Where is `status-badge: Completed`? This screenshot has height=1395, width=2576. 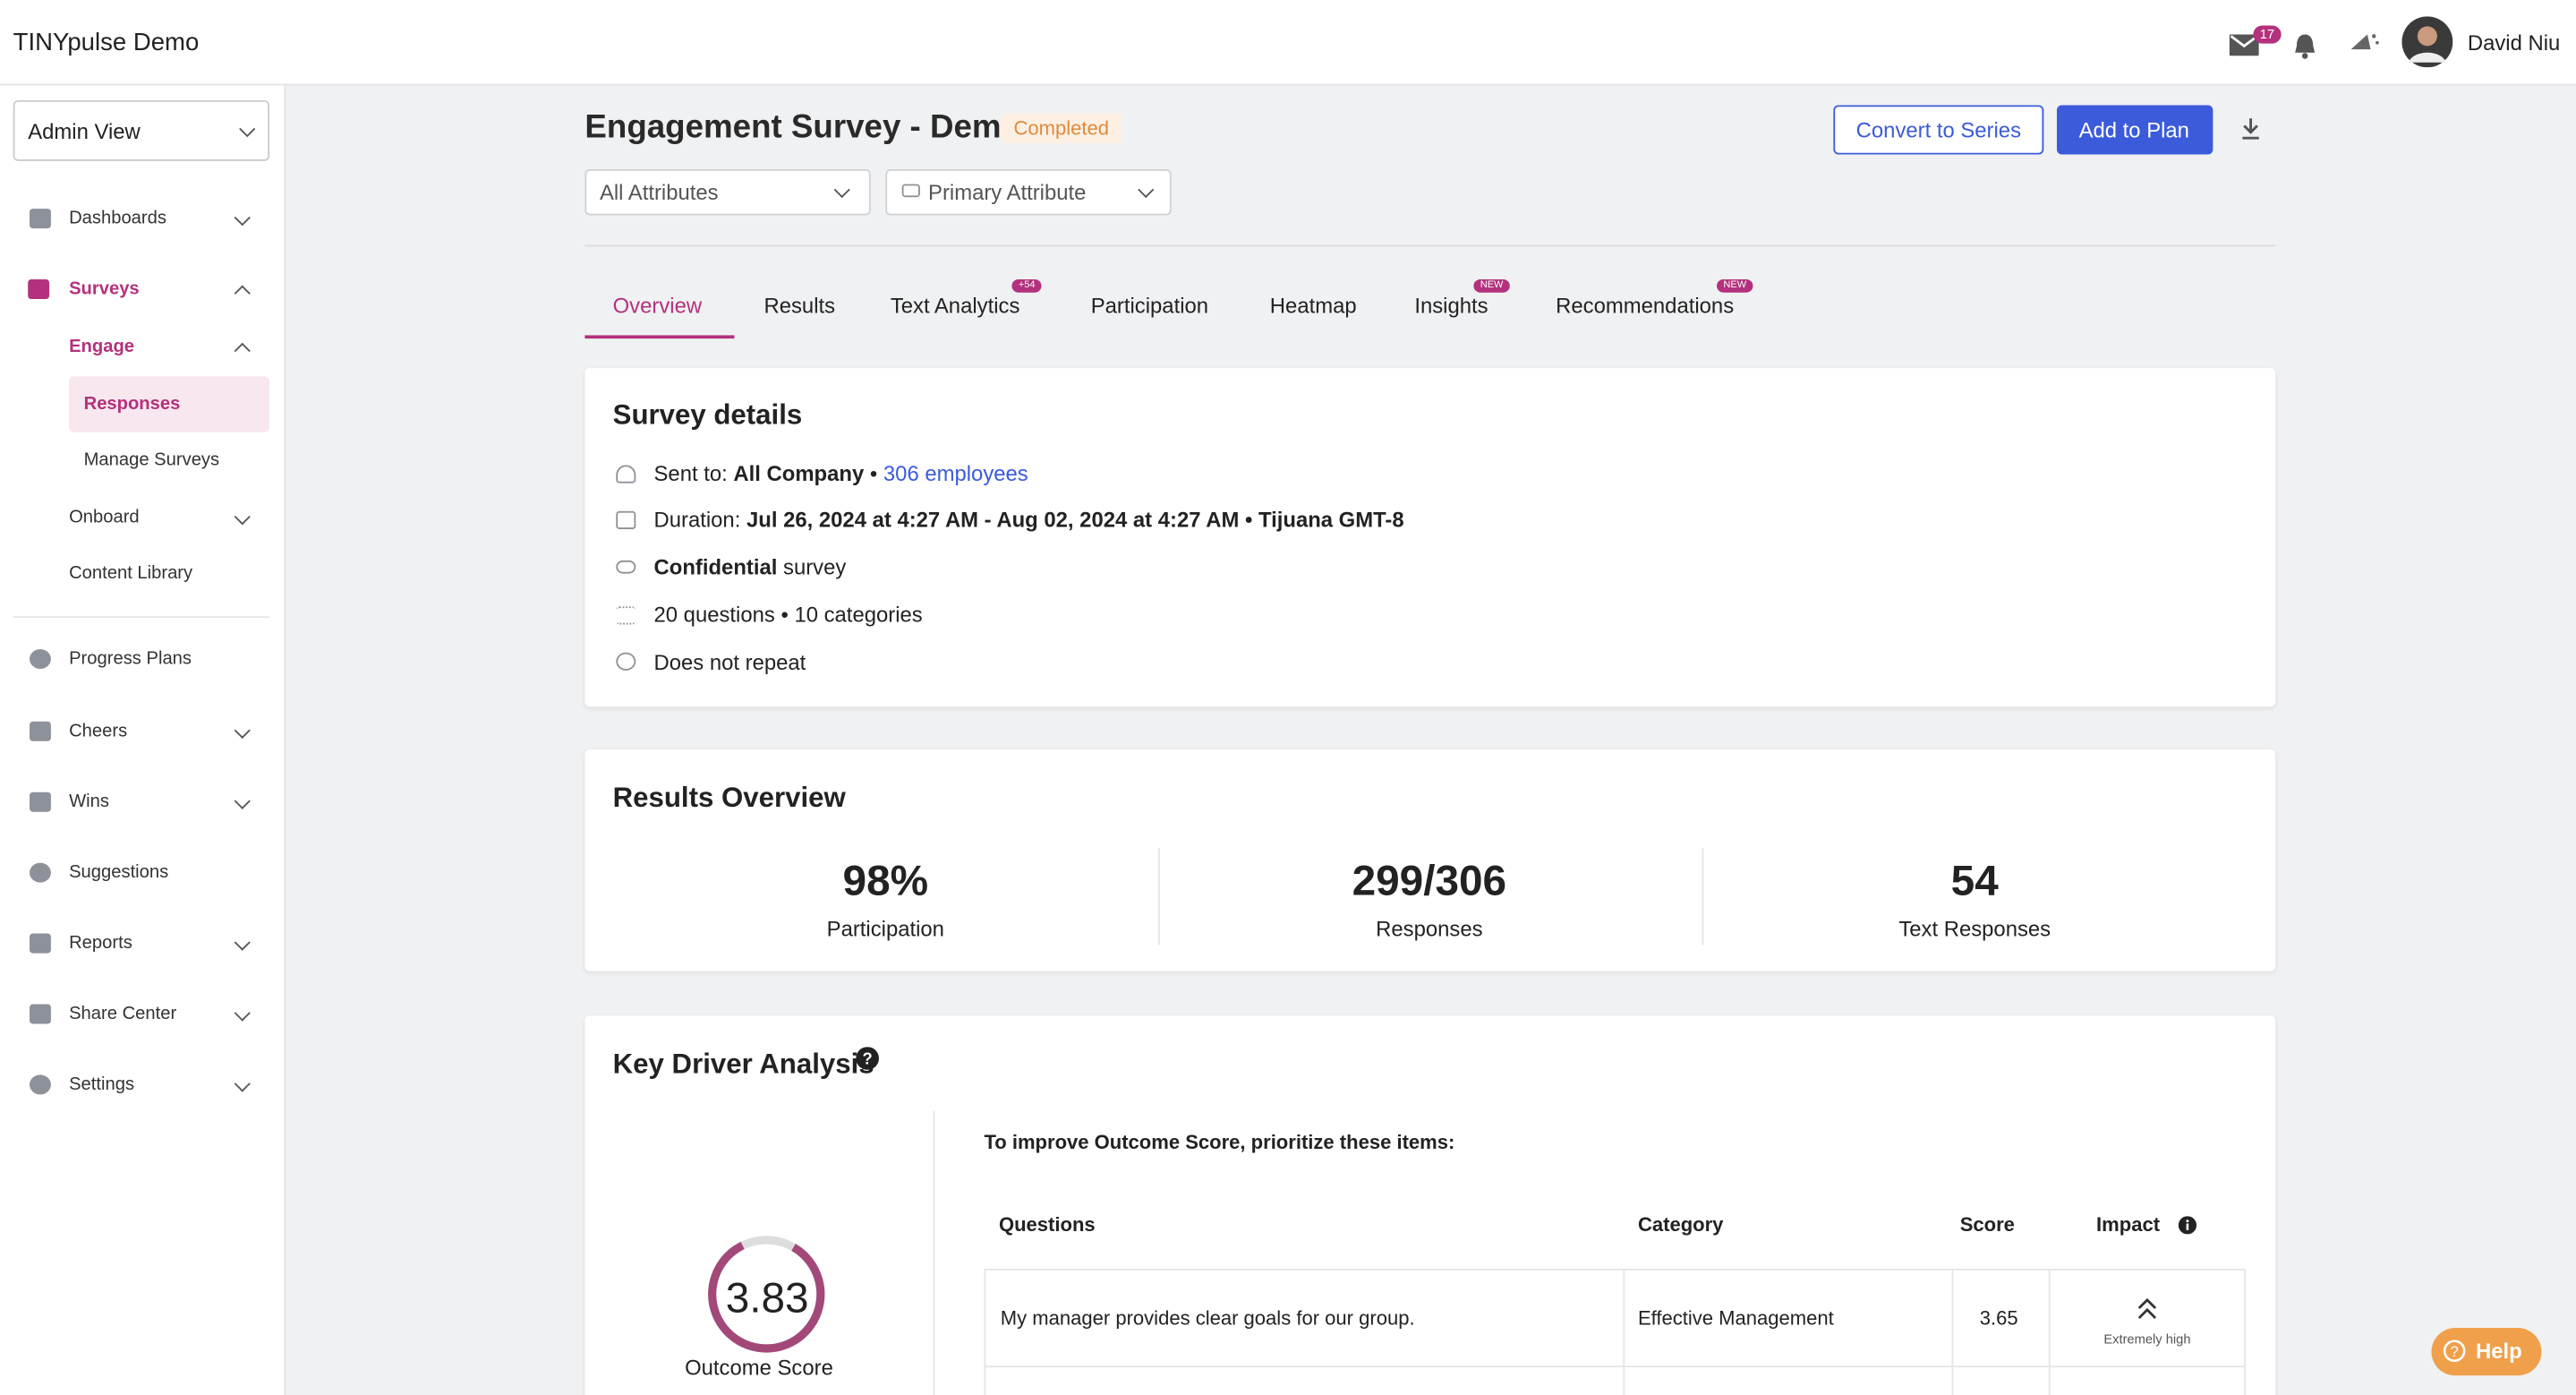 status-badge: Completed is located at coordinates (1061, 128).